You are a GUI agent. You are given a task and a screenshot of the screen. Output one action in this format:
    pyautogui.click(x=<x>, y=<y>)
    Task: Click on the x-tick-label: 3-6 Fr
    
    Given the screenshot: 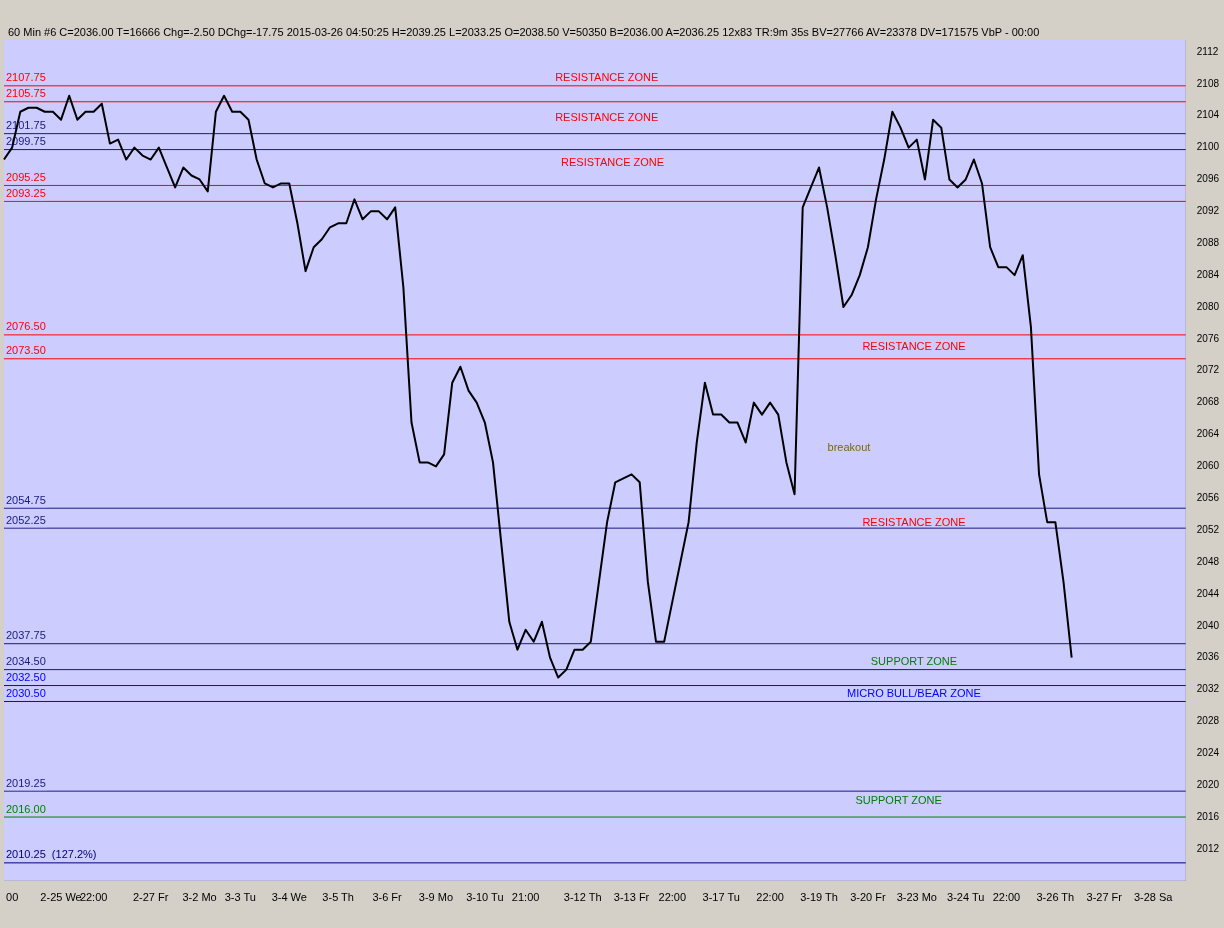 What is the action you would take?
    pyautogui.click(x=387, y=897)
    